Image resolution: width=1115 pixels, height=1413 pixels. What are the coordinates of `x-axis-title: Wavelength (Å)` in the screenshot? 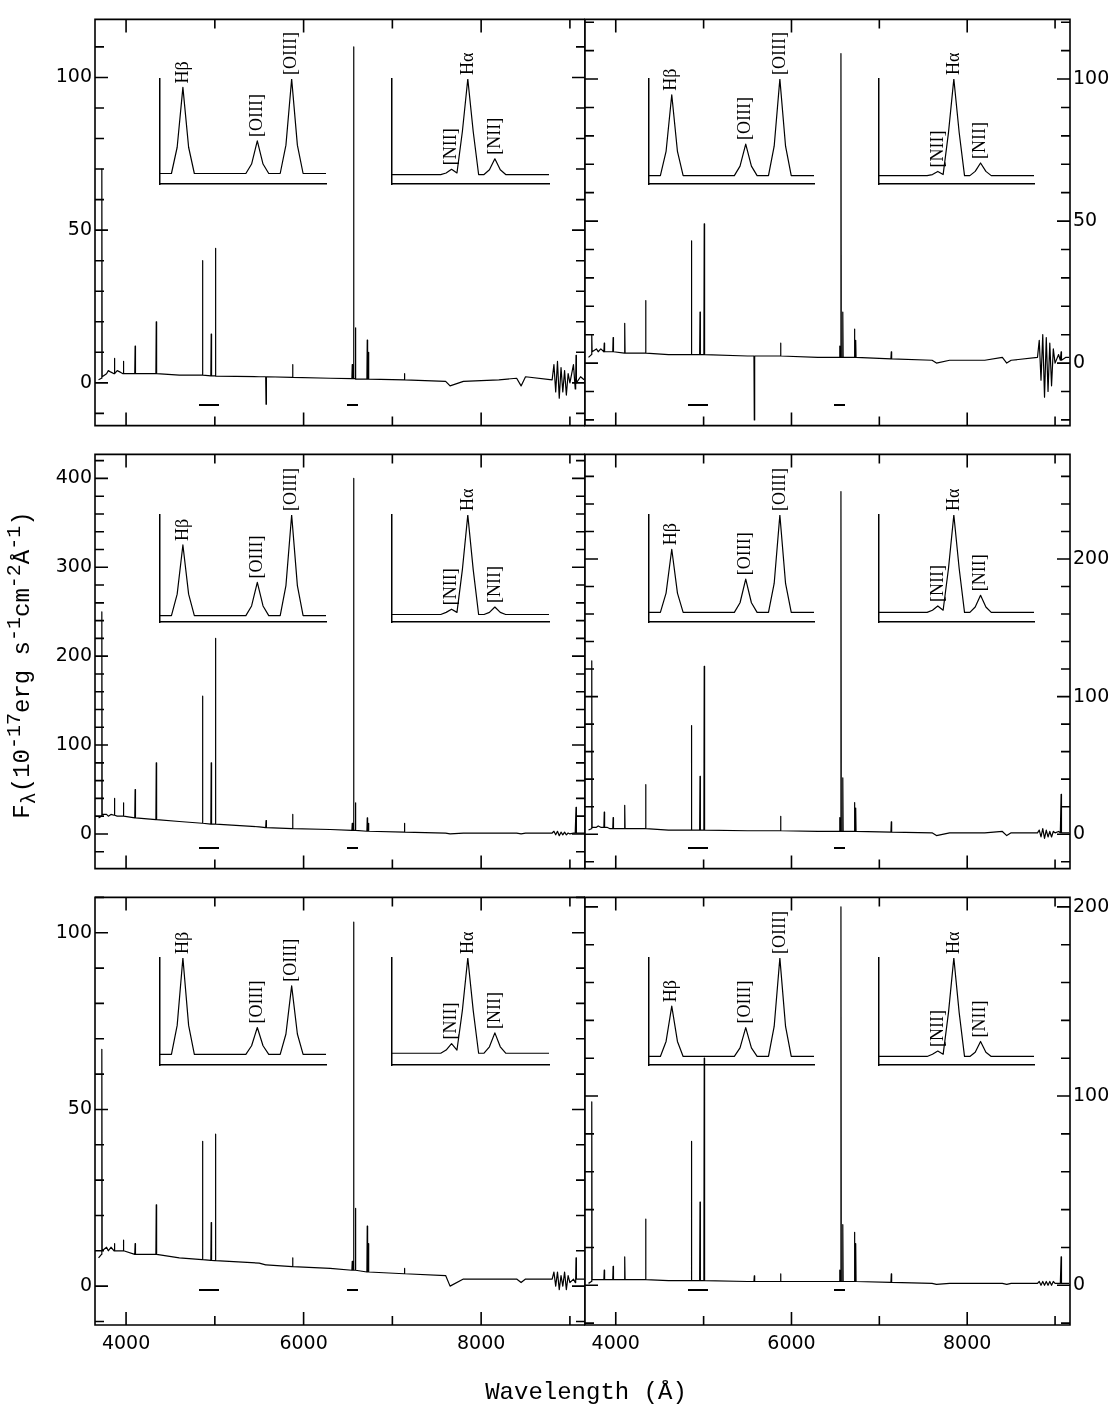 It's located at (586, 1392).